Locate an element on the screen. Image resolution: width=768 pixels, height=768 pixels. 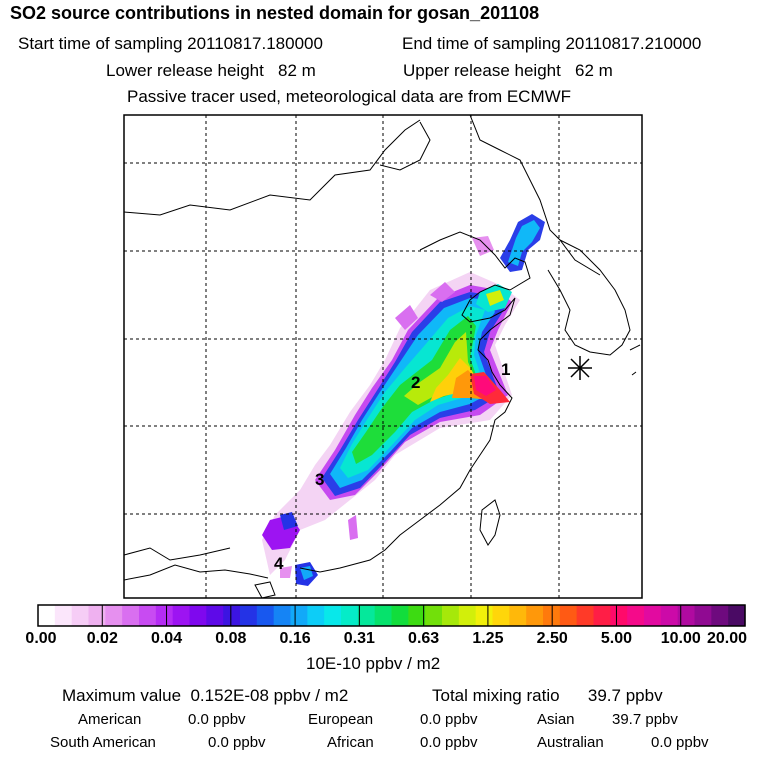
colorbar-tick-label: 0.08 is located at coordinates (231, 638).